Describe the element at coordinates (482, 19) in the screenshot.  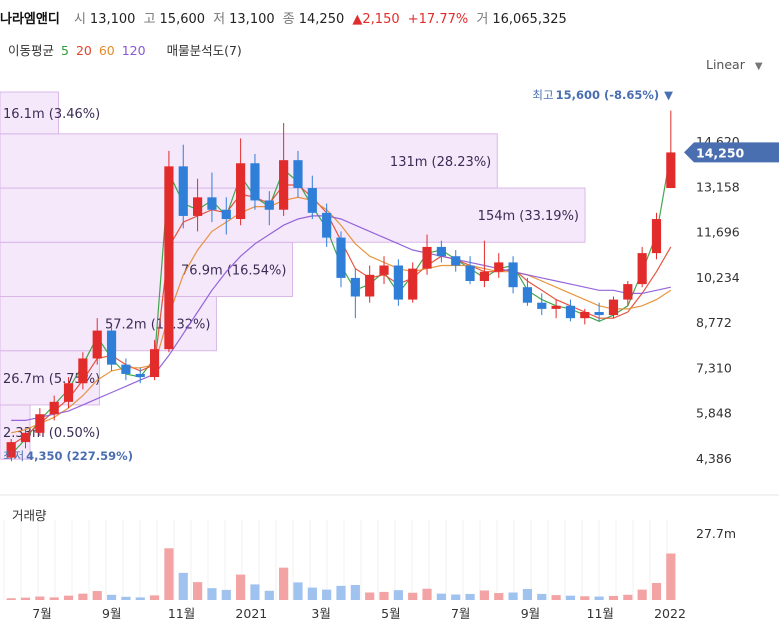
I see `volume-label: 거` at that location.